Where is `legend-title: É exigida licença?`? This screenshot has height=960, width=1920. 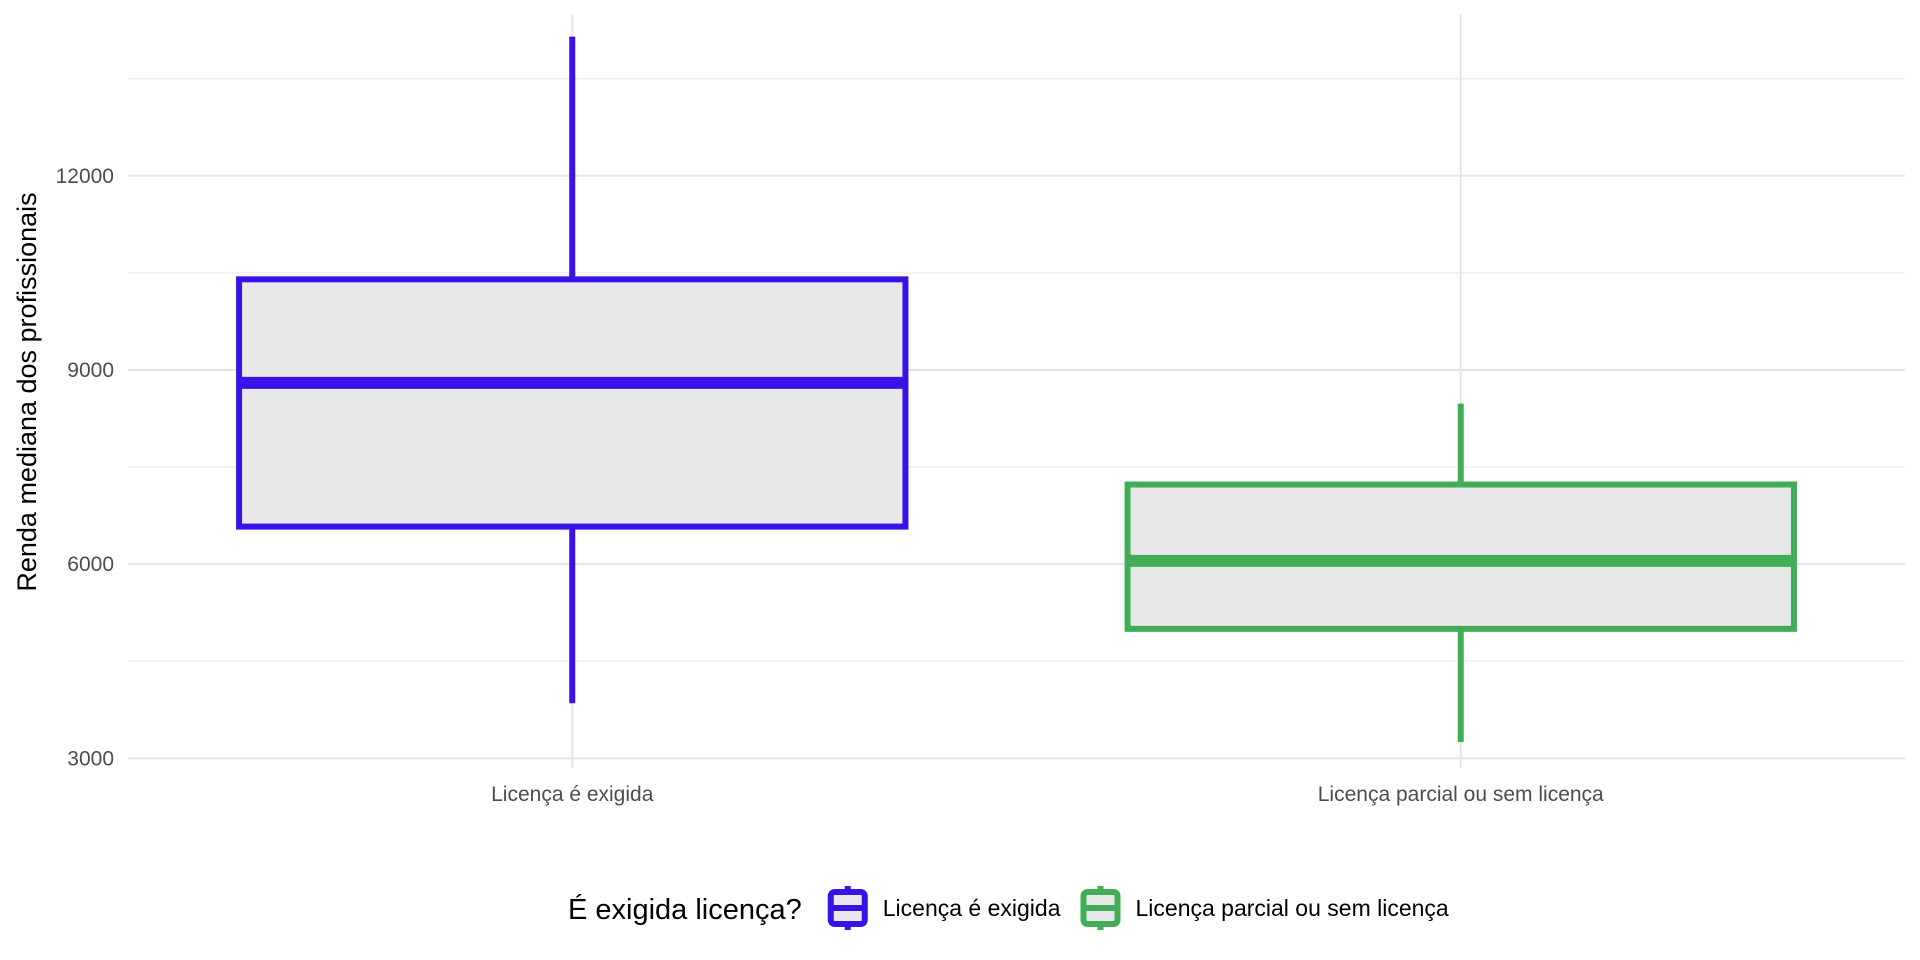 legend-title: É exigida licença? is located at coordinates (685, 909).